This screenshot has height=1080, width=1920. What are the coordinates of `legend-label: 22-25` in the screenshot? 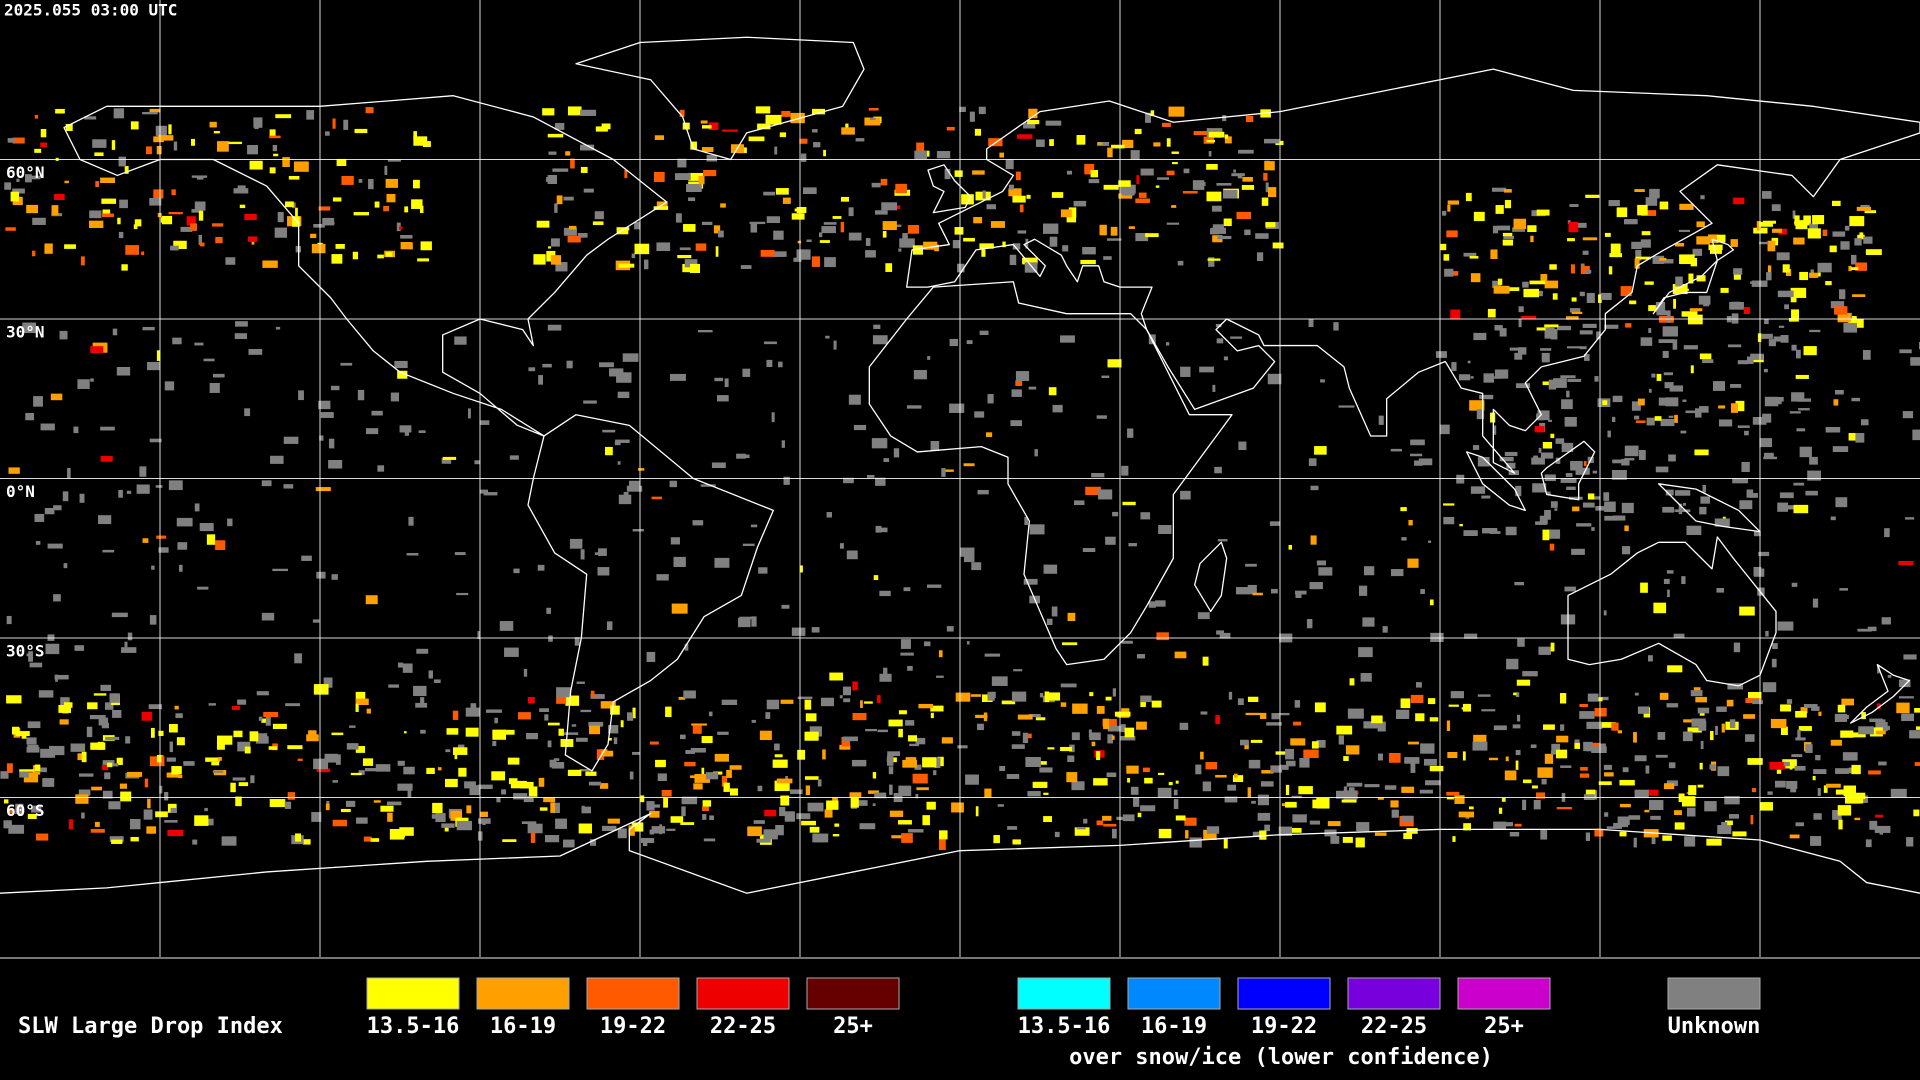 It's located at (1394, 1026).